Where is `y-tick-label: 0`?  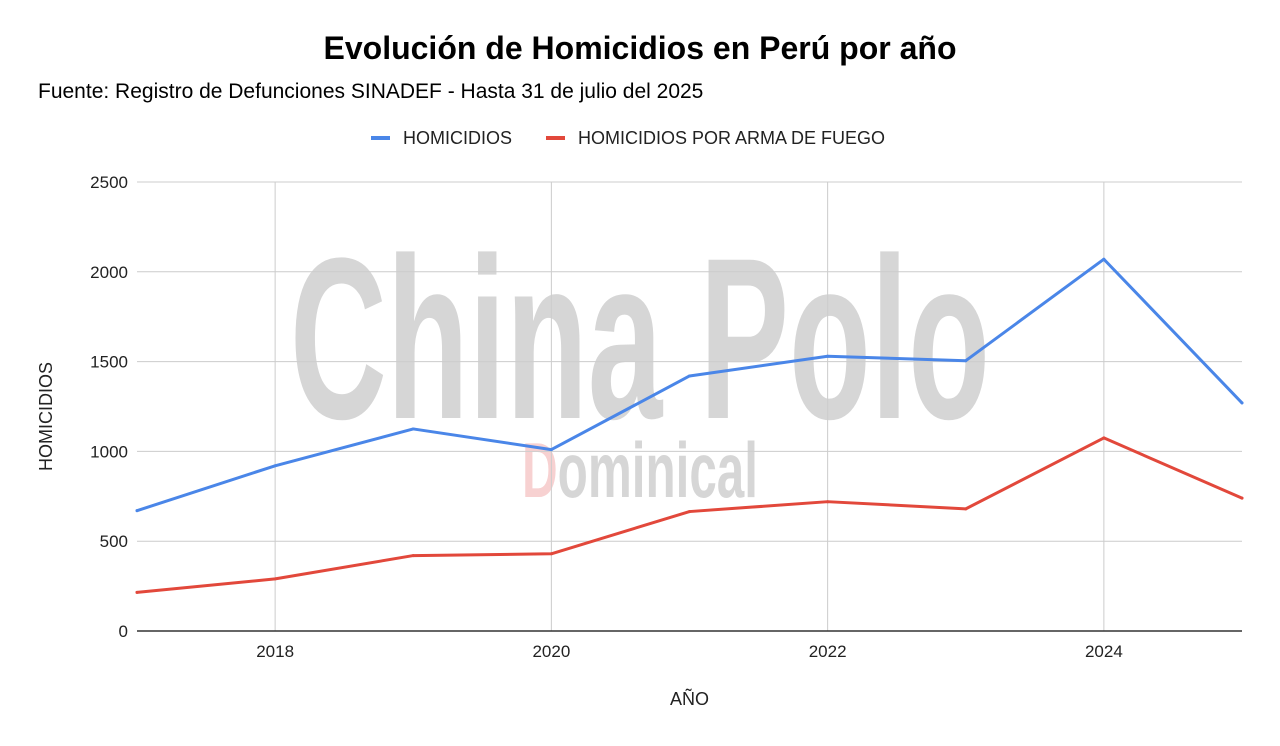
y-tick-label: 0 is located at coordinates (123, 631).